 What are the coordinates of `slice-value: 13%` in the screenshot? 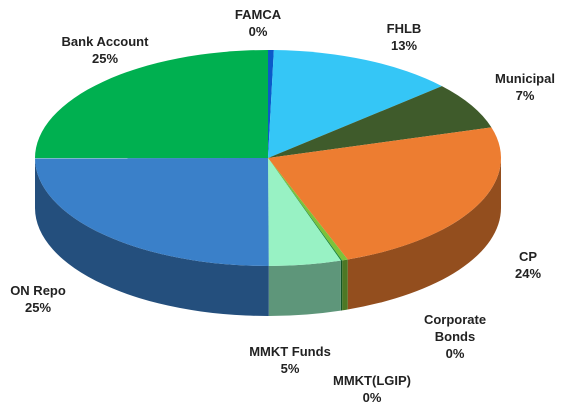 It's located at (404, 45).